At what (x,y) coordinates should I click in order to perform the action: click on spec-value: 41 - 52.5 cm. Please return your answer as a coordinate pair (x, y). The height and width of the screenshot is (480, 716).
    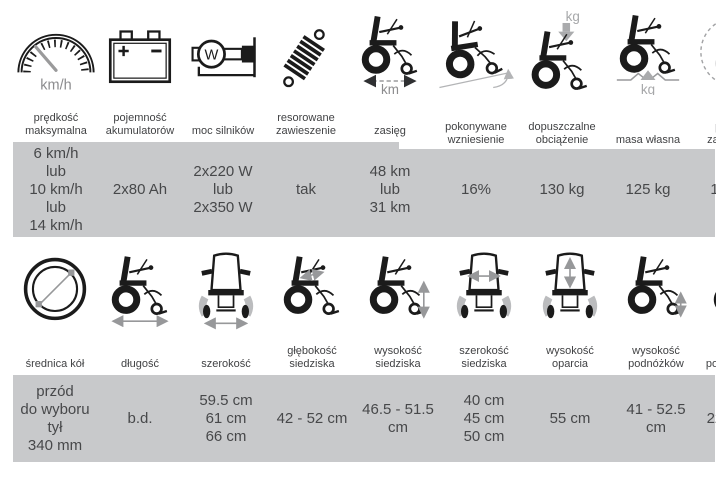
    Looking at the image, I should click on (656, 418).